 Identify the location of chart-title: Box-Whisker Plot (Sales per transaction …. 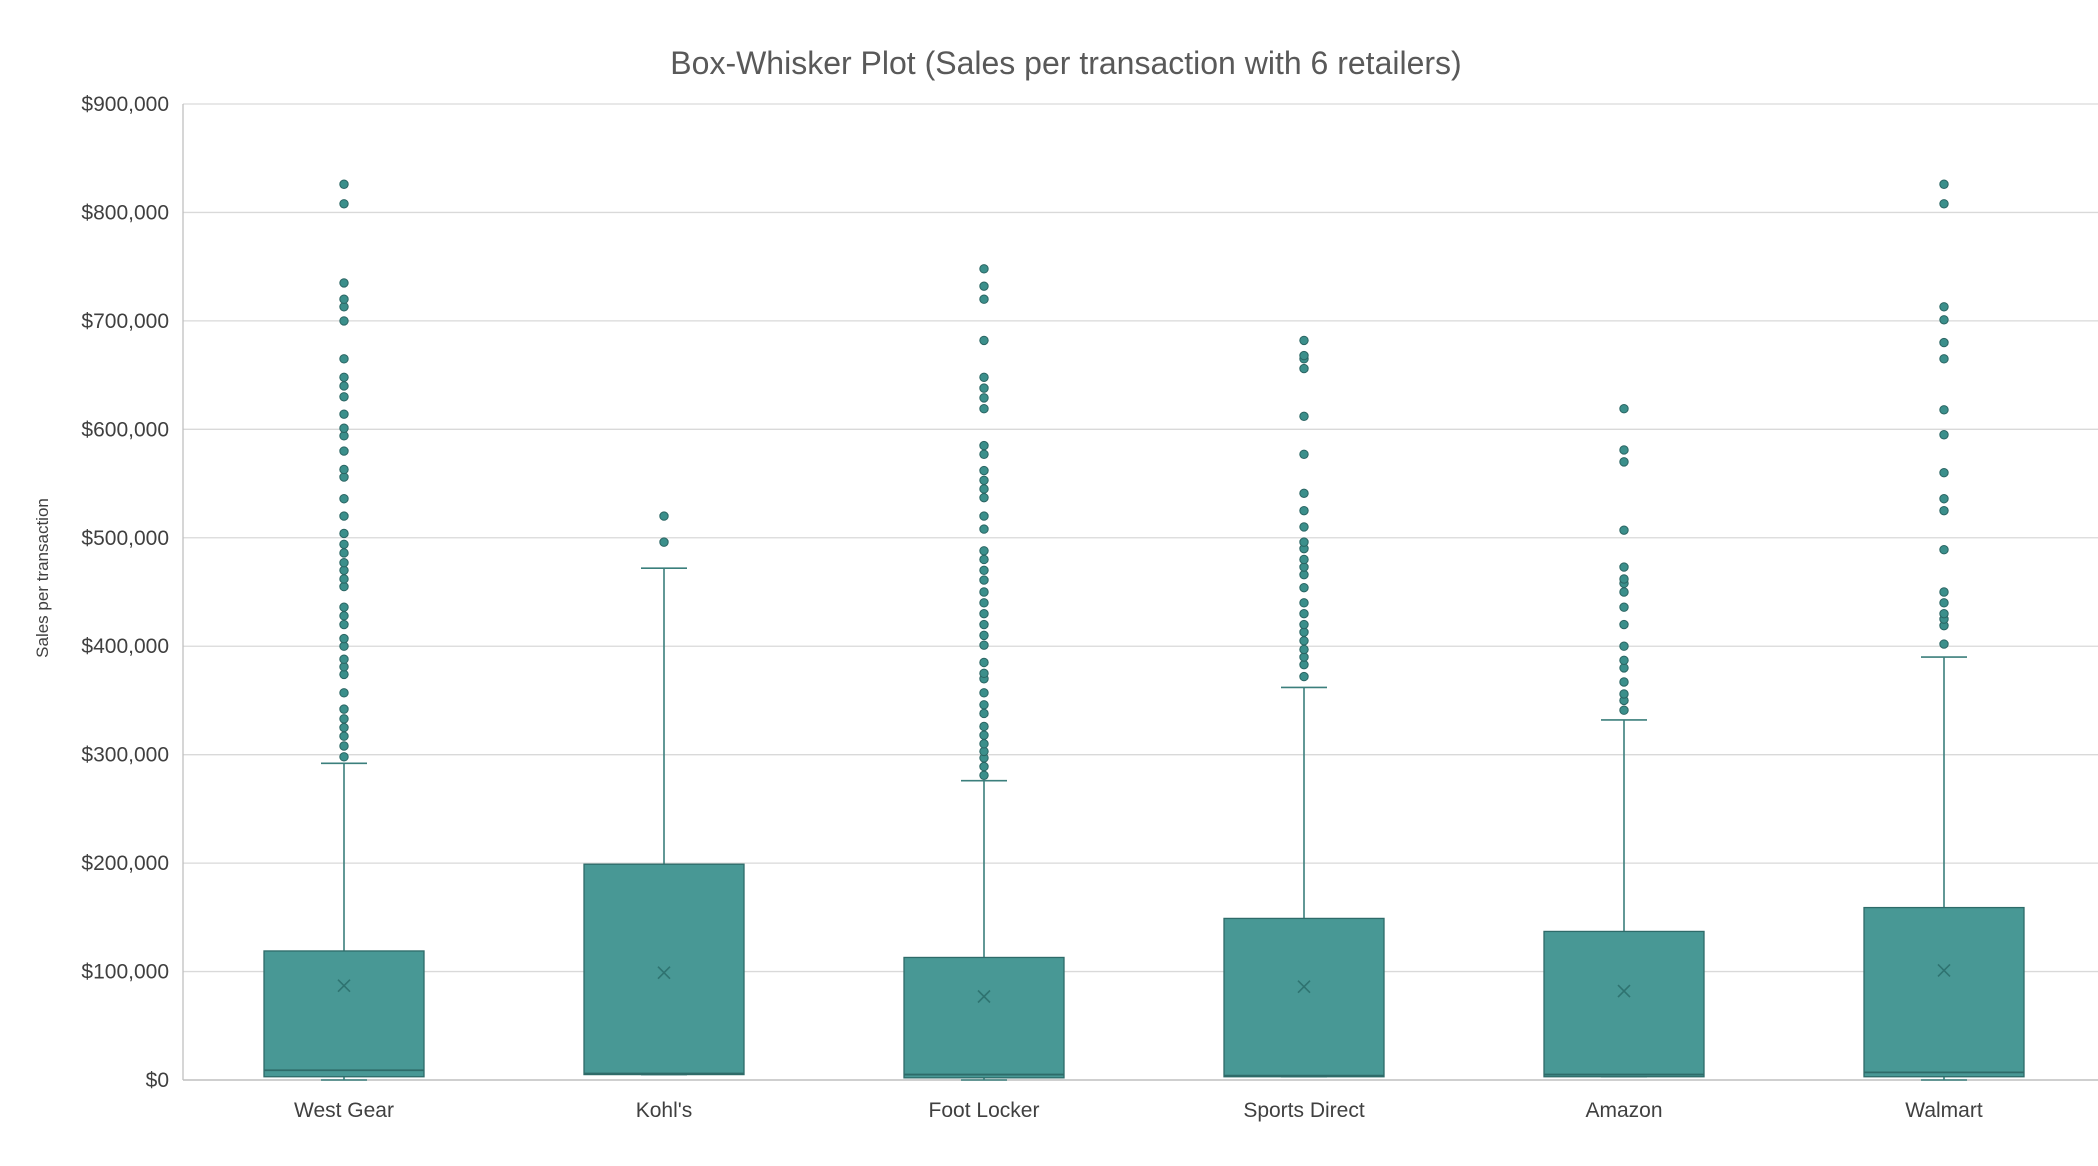
(1065, 63).